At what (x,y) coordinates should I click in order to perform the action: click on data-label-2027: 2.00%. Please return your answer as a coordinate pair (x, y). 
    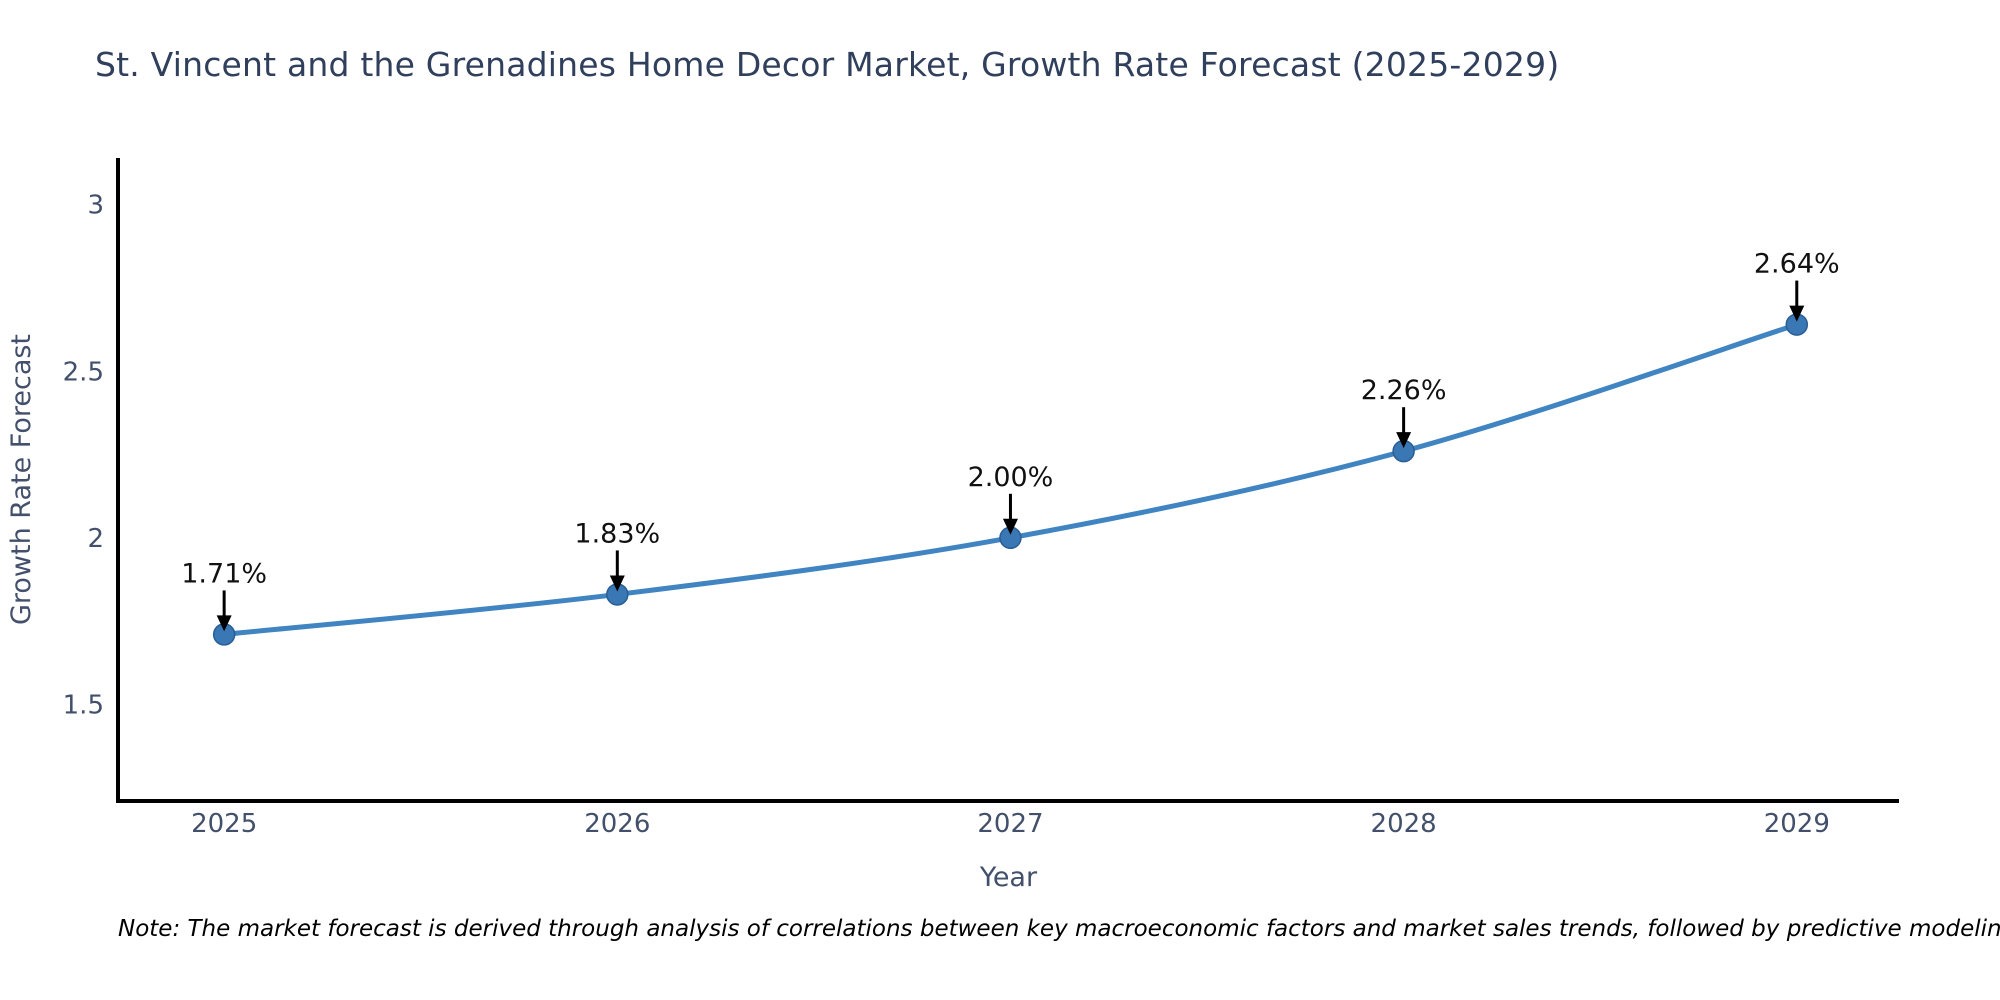
    Looking at the image, I should click on (1011, 477).